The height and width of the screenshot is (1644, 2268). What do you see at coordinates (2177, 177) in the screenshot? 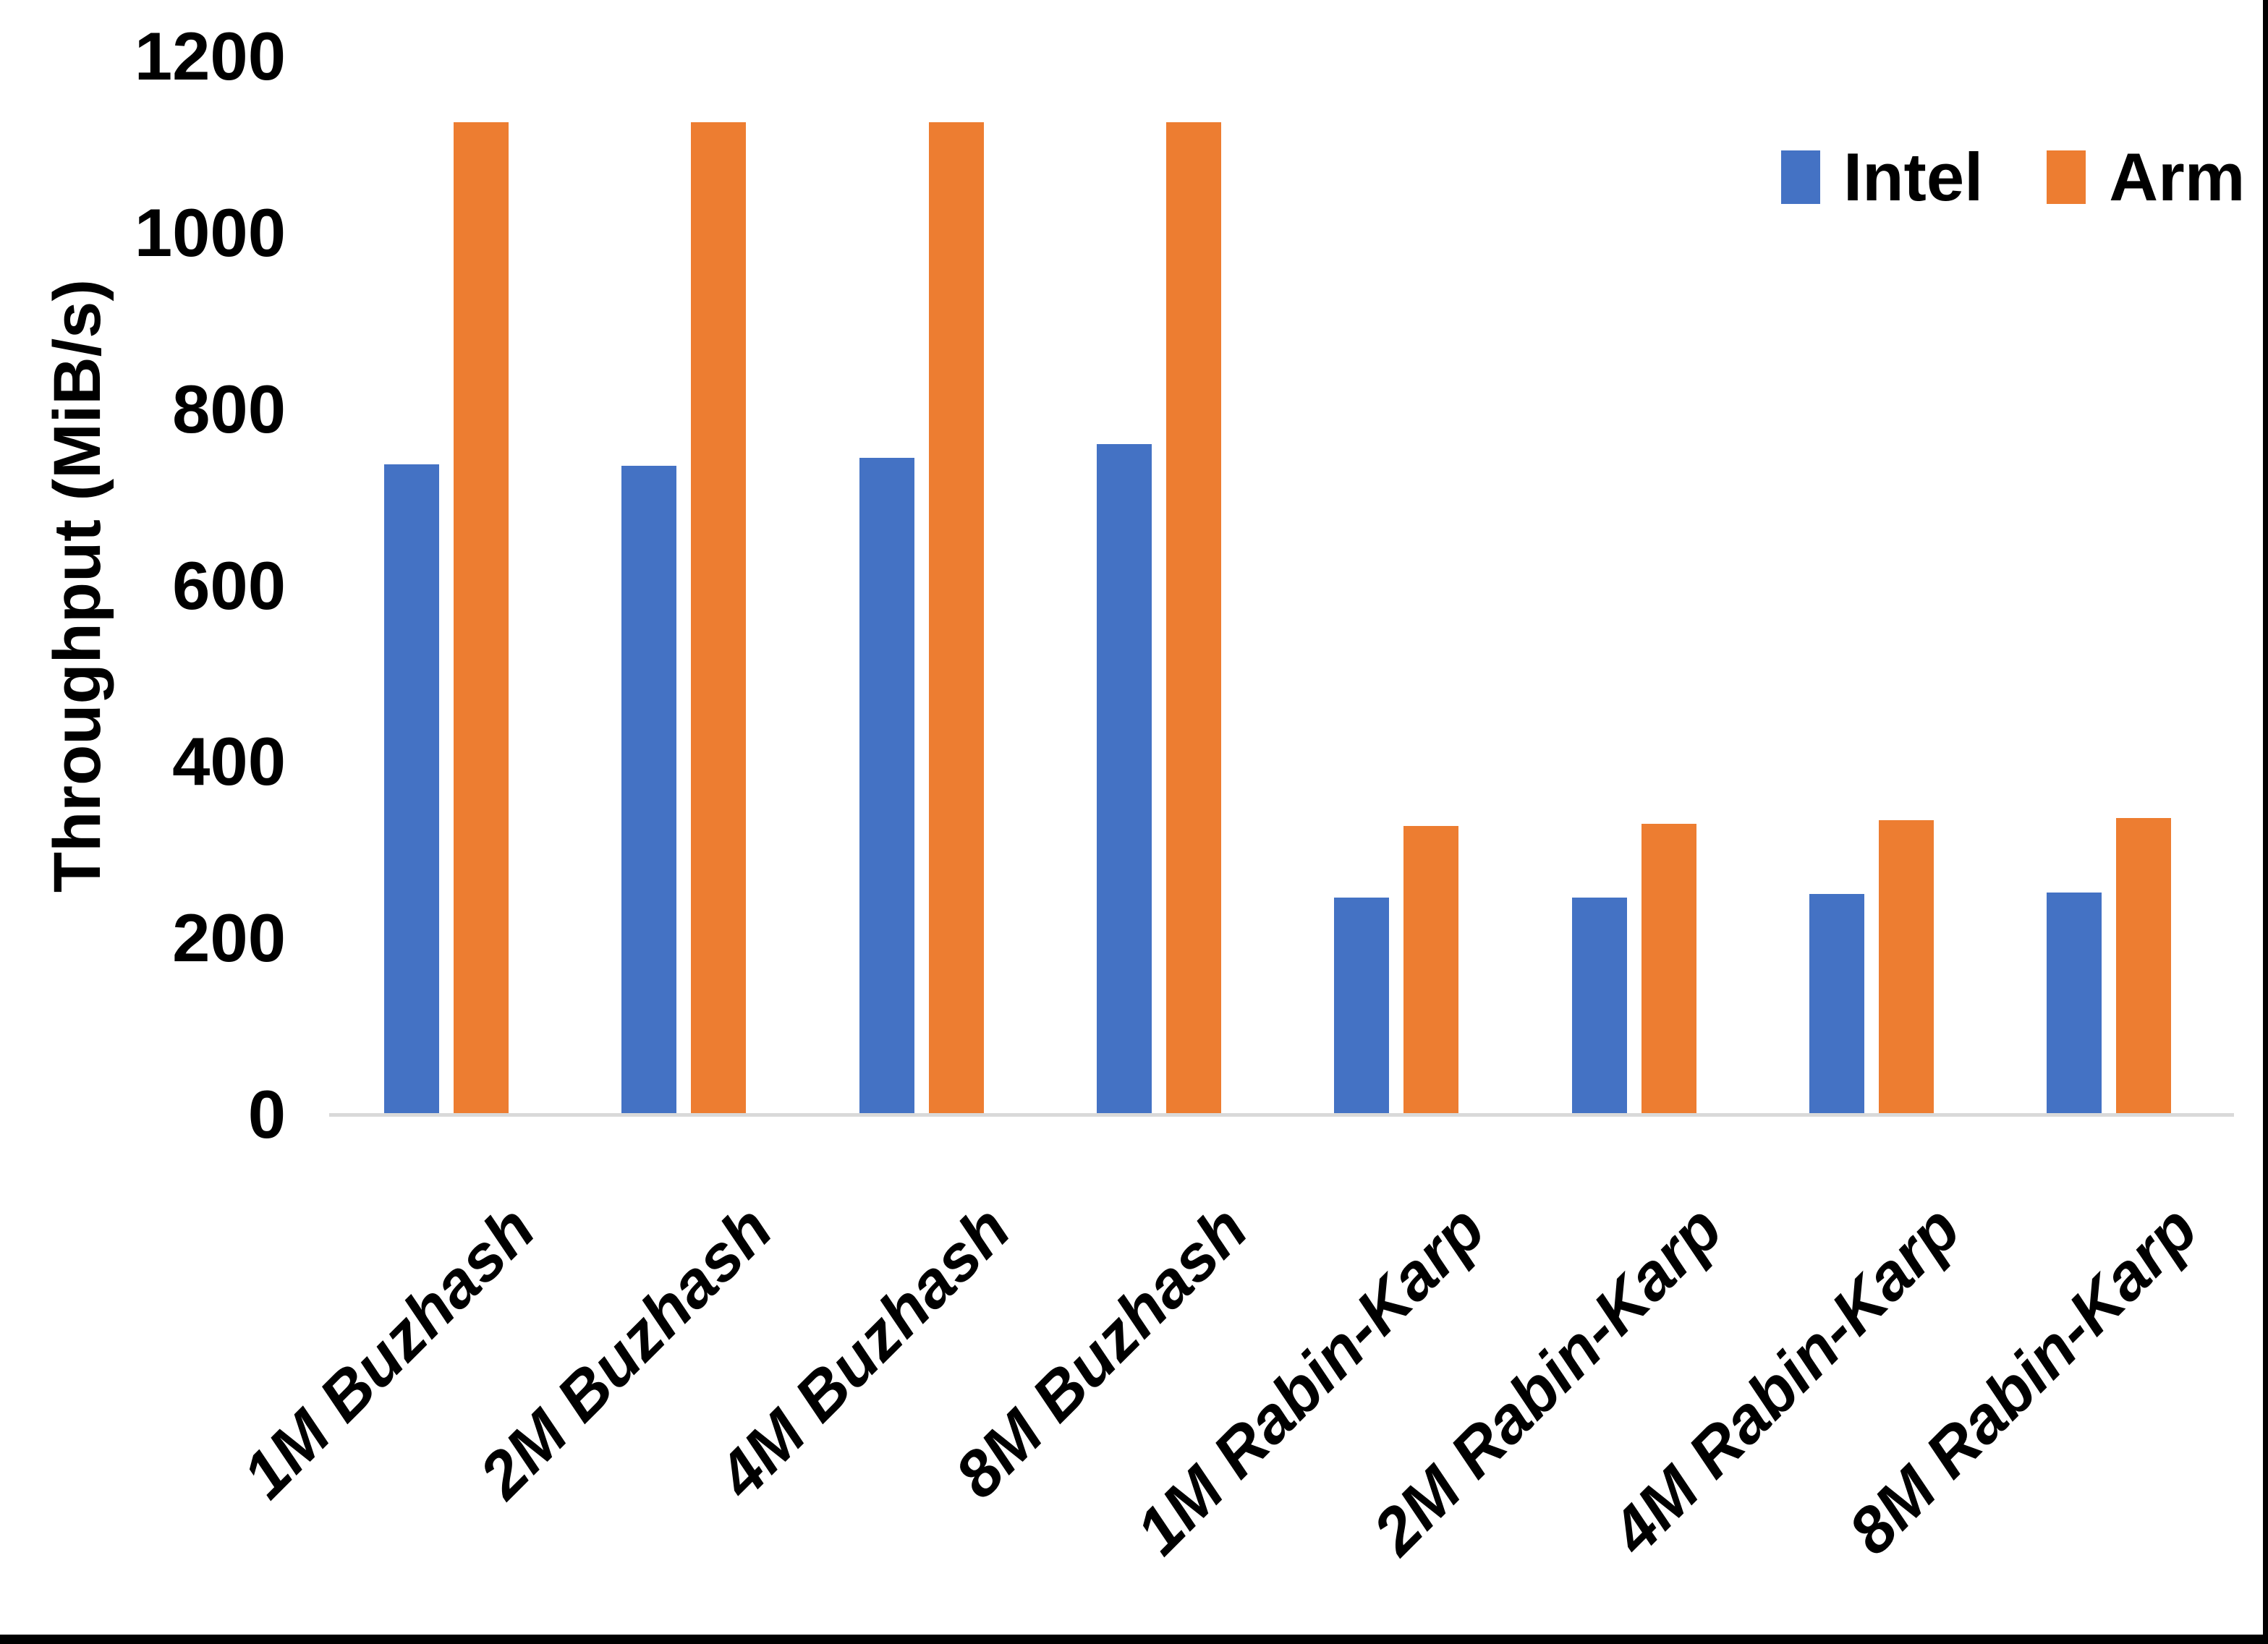
I see `legend-label-arm: Arm` at bounding box center [2177, 177].